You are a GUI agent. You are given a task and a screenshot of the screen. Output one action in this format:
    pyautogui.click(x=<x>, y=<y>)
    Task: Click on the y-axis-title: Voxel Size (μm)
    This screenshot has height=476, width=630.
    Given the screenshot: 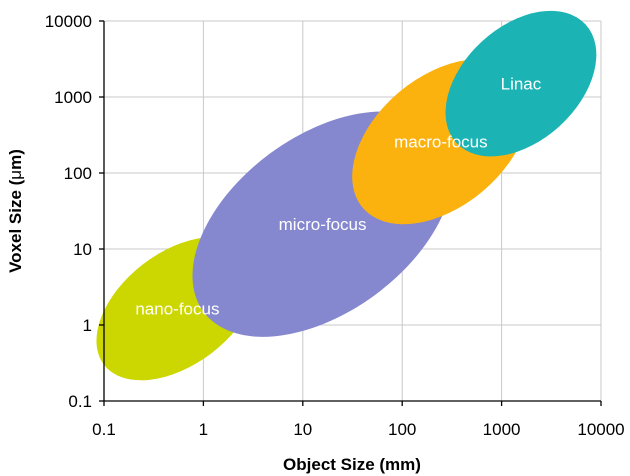 What is the action you would take?
    pyautogui.click(x=15, y=211)
    